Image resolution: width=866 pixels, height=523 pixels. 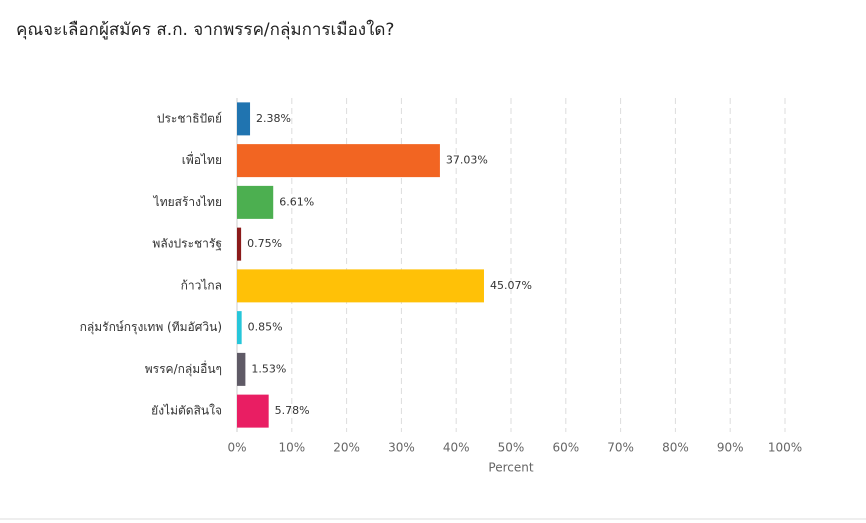 I want to click on value-label: 6.61%, so click(x=296, y=201).